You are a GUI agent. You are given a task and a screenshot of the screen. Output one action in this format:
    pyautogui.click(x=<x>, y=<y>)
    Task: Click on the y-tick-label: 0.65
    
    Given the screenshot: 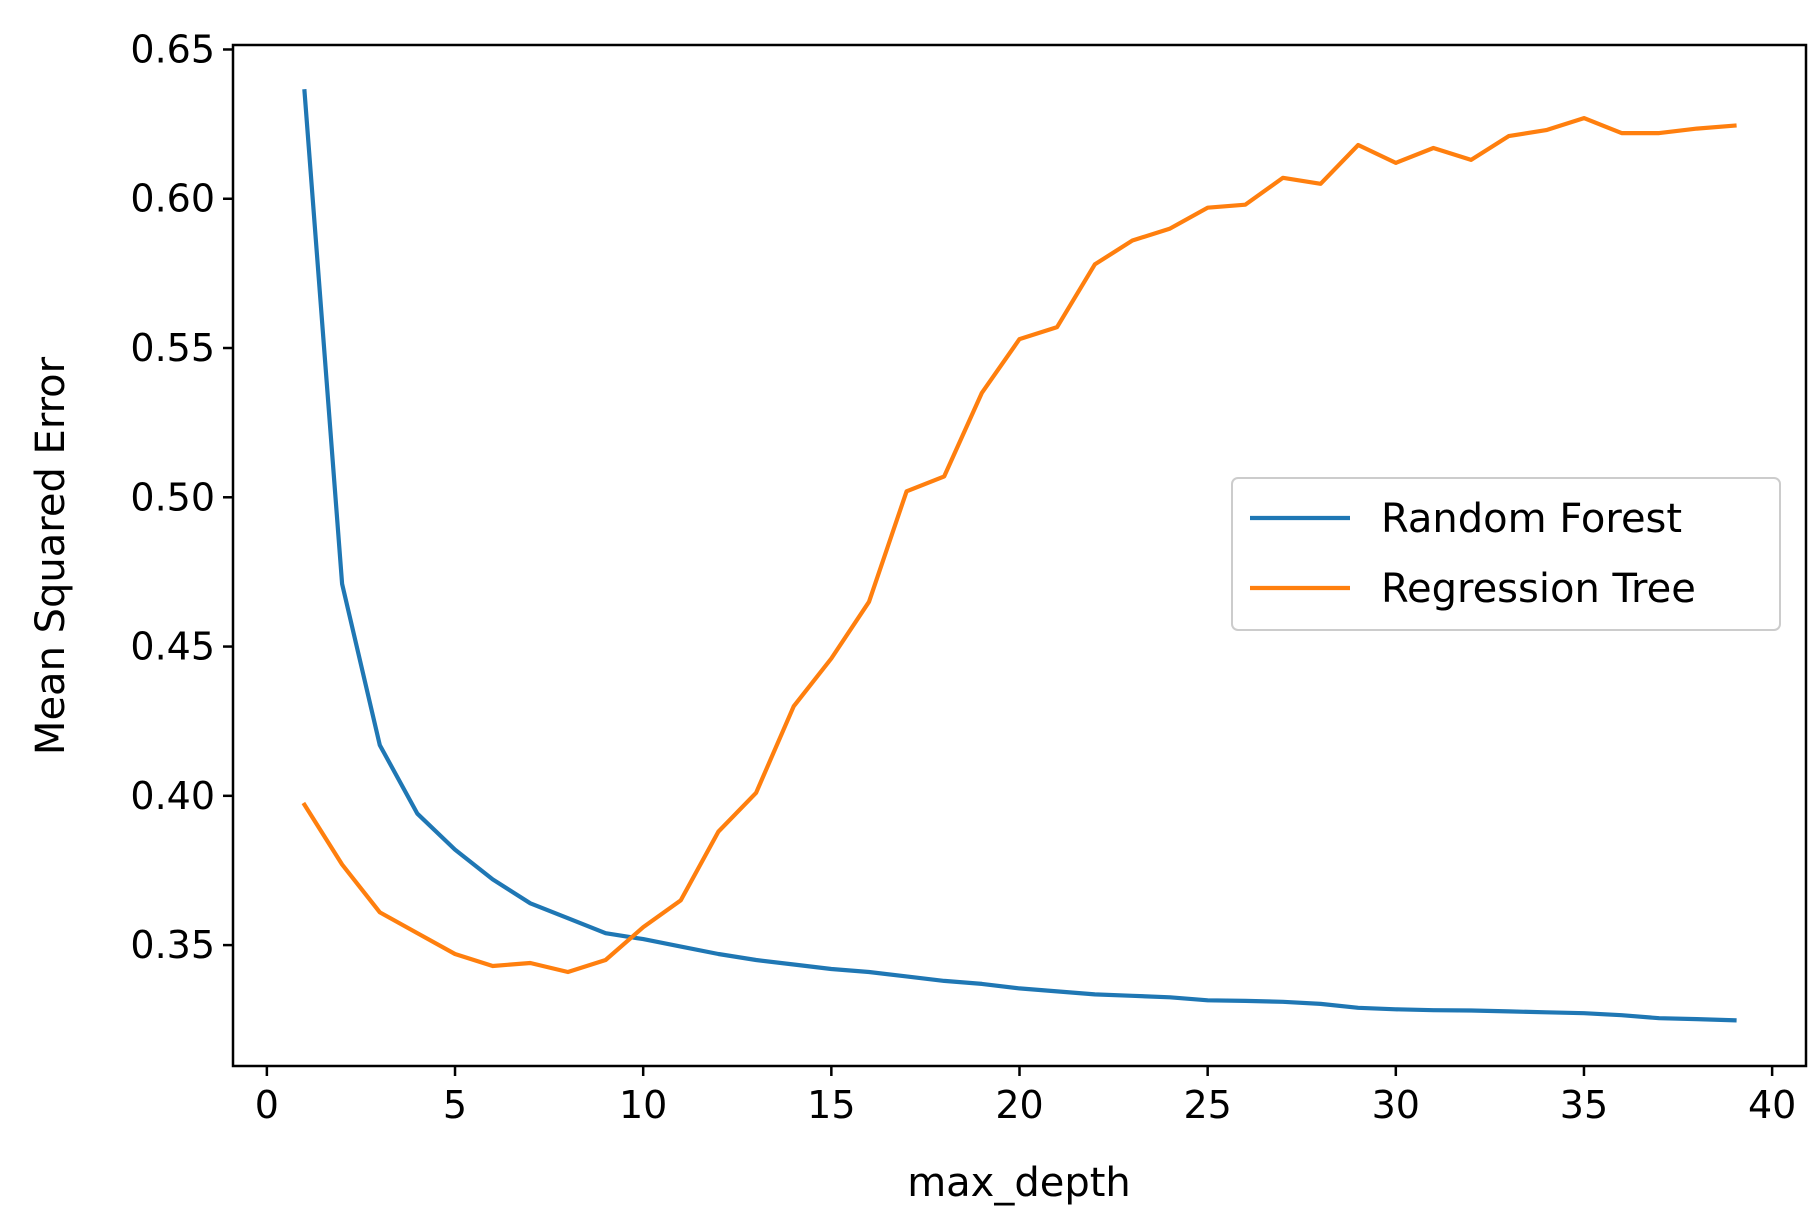 What is the action you would take?
    pyautogui.click(x=172, y=49)
    